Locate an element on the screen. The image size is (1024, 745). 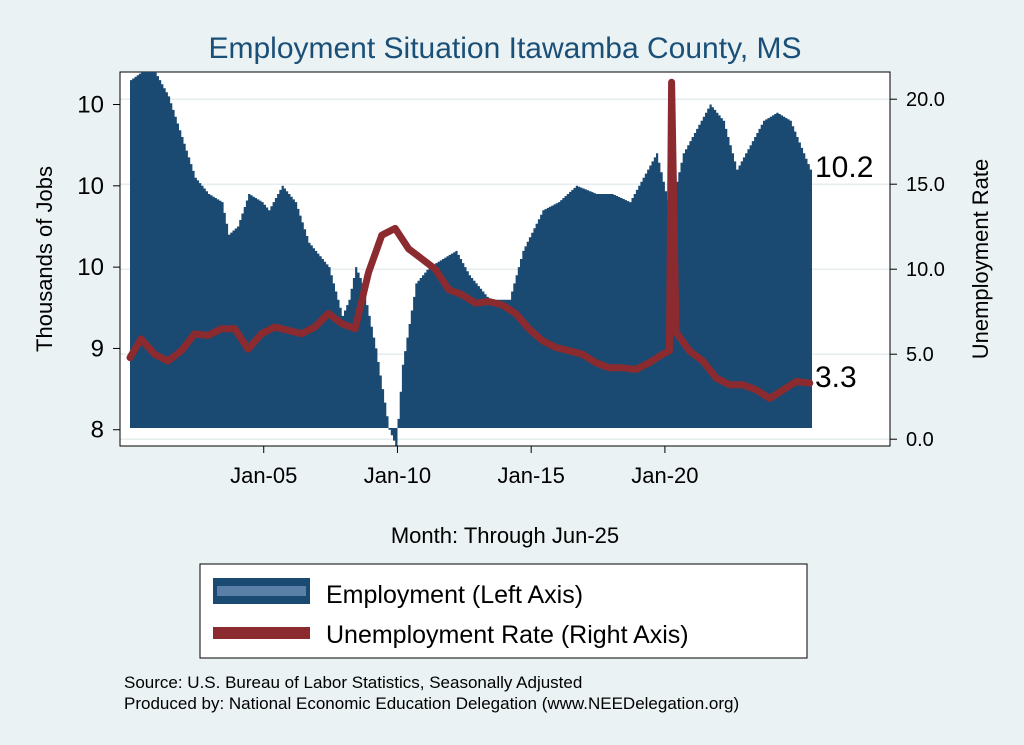
left-ticks: 8 9 10 10 10 is located at coordinates (98, 268).